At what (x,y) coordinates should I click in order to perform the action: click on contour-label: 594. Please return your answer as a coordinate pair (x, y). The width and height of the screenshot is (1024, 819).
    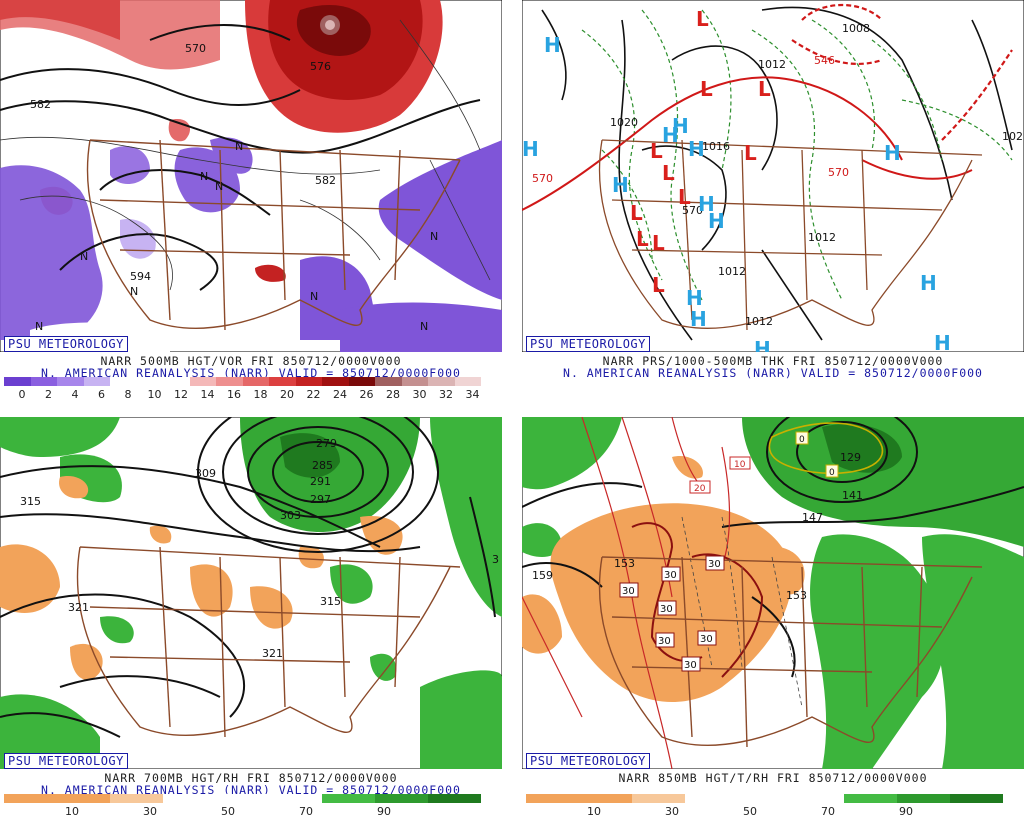
    Looking at the image, I should click on (140, 276).